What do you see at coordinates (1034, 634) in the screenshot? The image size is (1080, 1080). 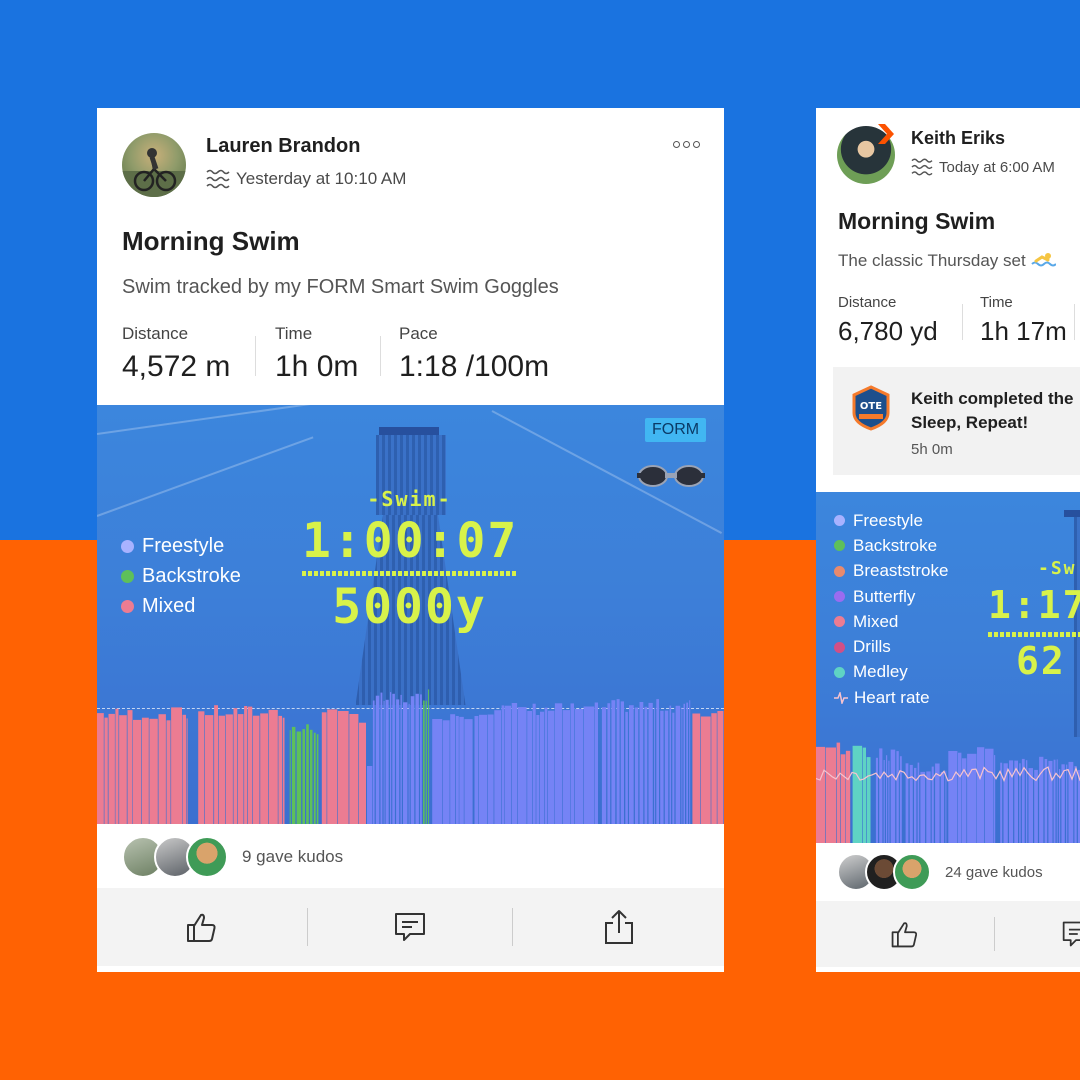 I see `display-rule` at bounding box center [1034, 634].